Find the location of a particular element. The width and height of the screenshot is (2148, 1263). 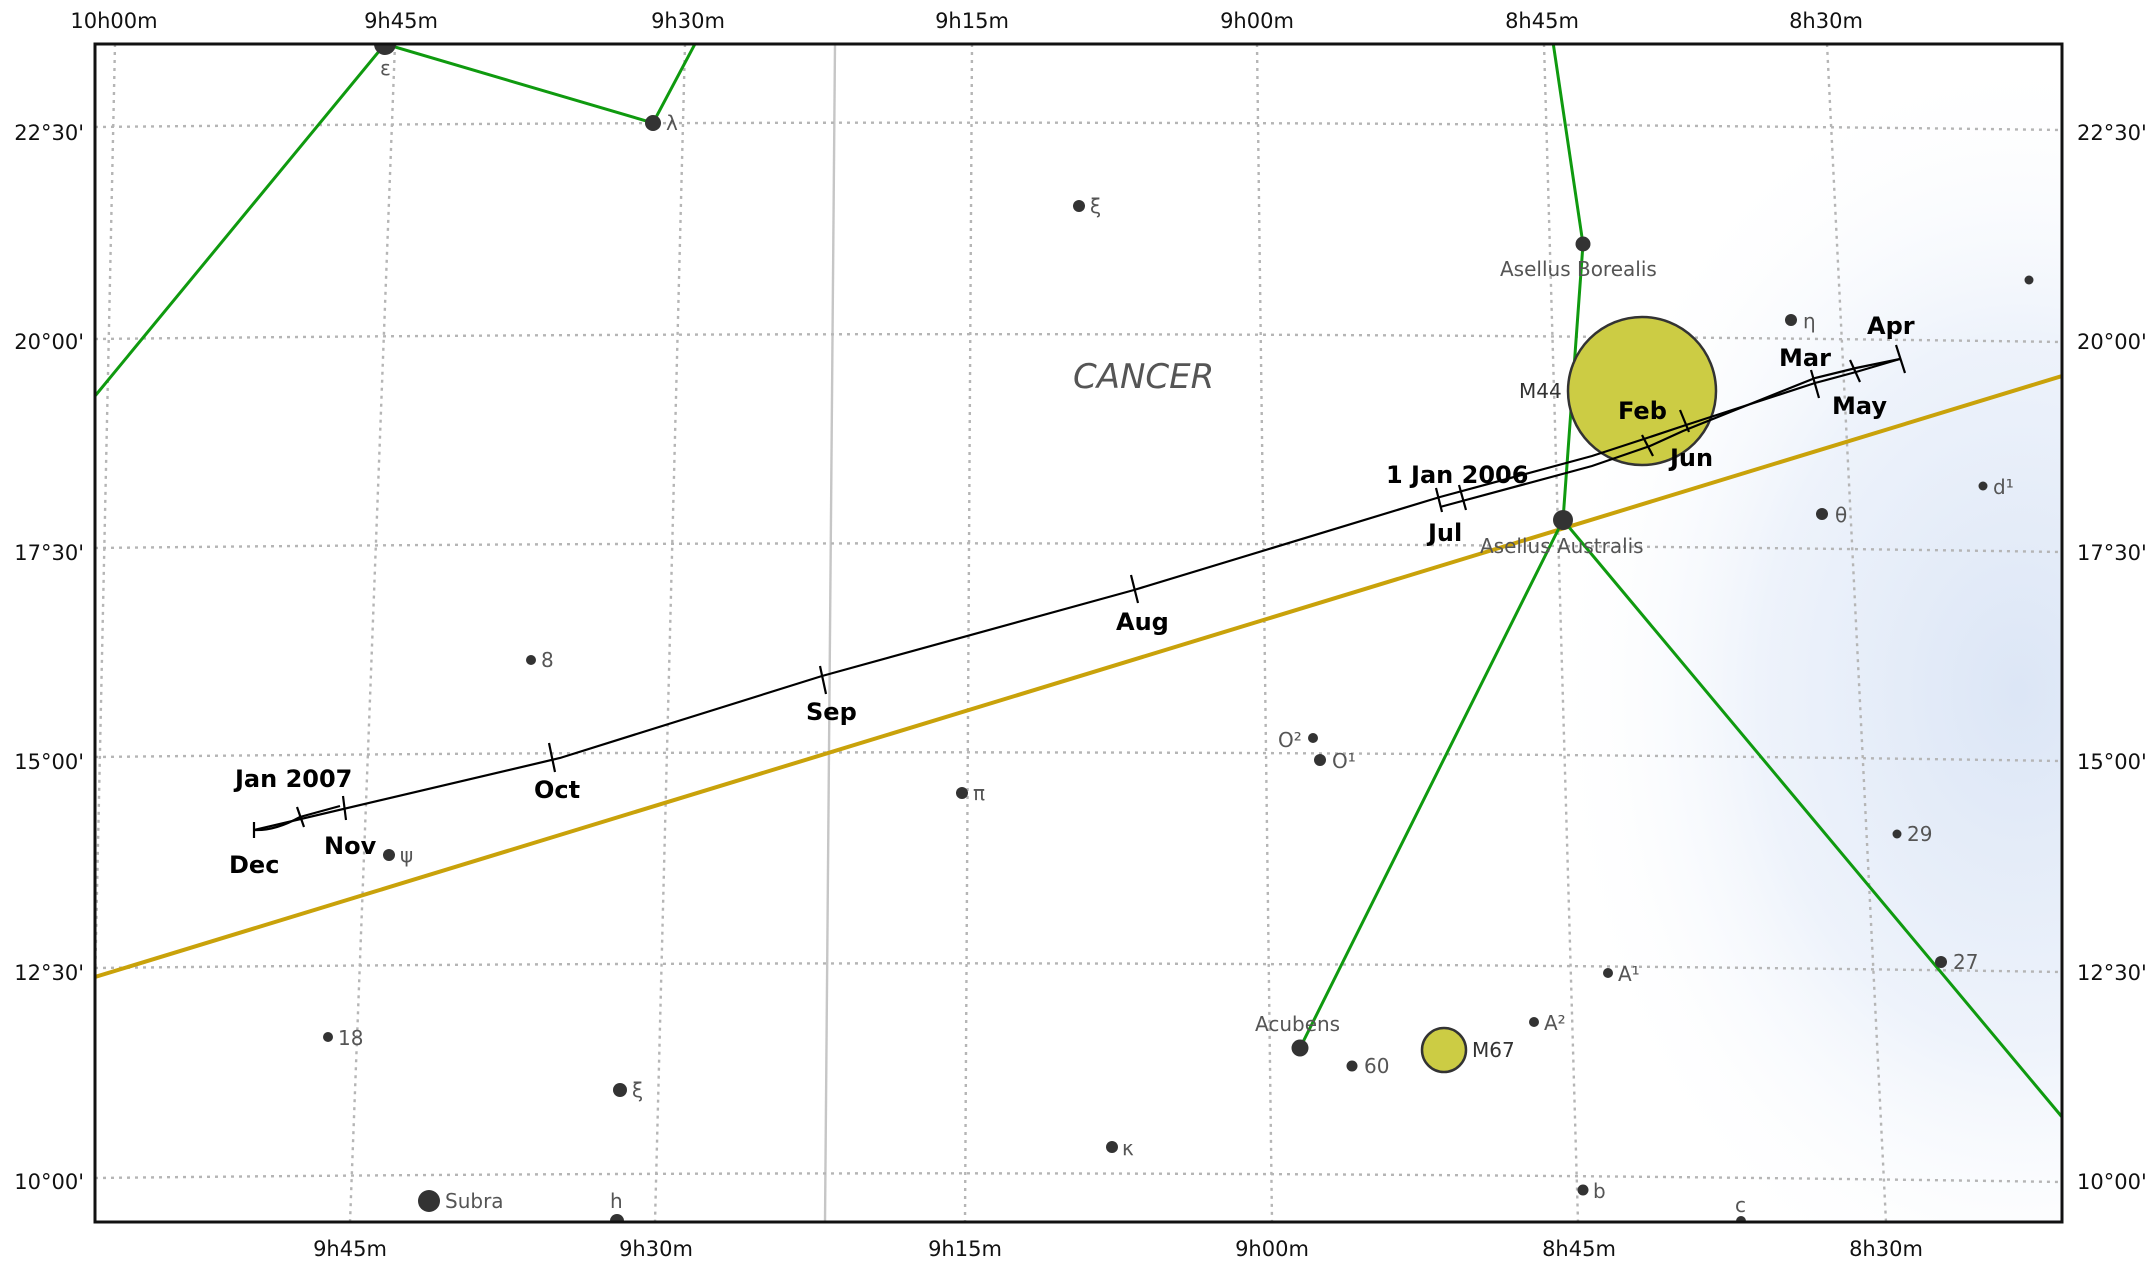

svg-text: ε is located at coordinates (385, 68).